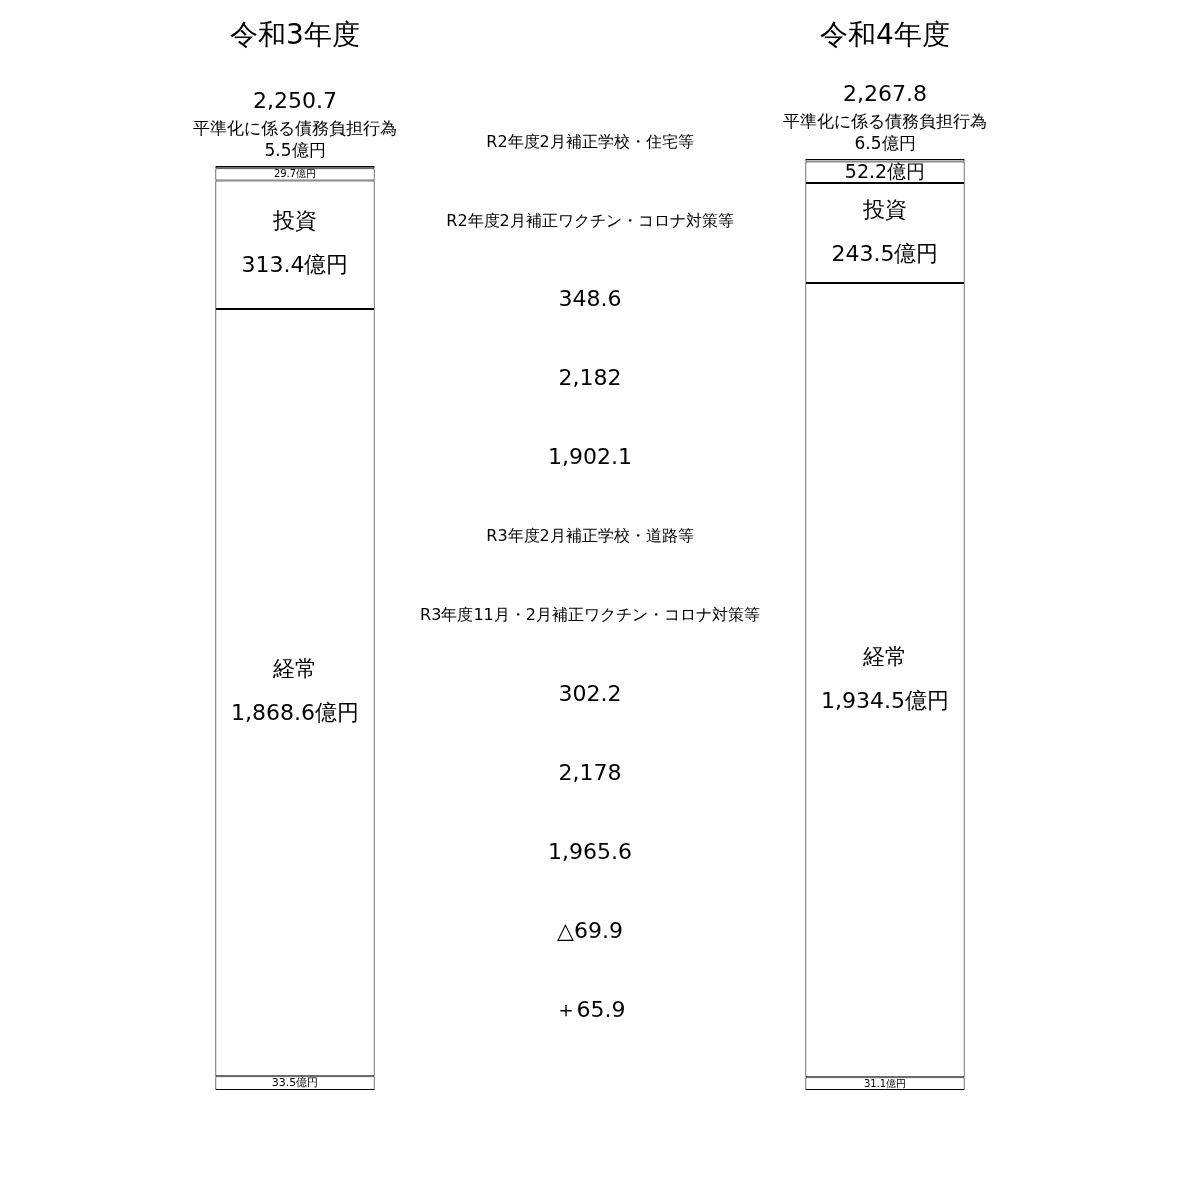 This screenshot has width=1199, height=1189. Describe the element at coordinates (590, 378) in the screenshot. I see `annotation: 2,182` at that location.